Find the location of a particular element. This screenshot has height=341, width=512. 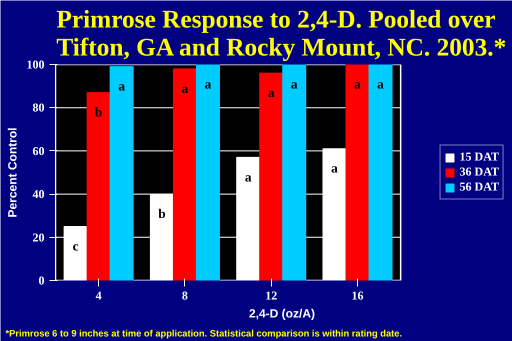

y-tick-label: 20 is located at coordinates (38, 237).